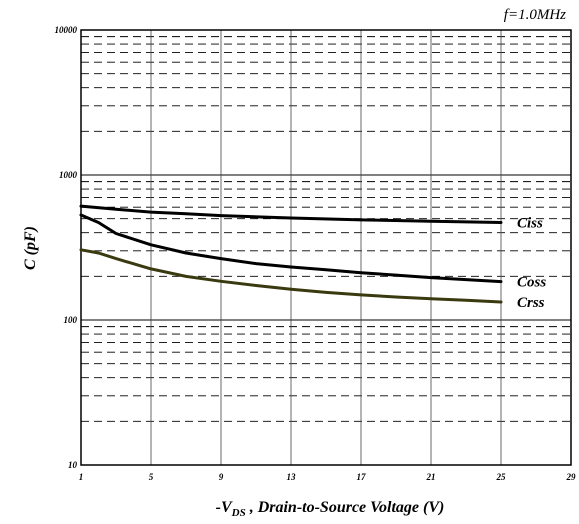 Image resolution: width=579 pixels, height=524 pixels. What do you see at coordinates (291, 276) in the screenshot?
I see `series-line-crss` at bounding box center [291, 276].